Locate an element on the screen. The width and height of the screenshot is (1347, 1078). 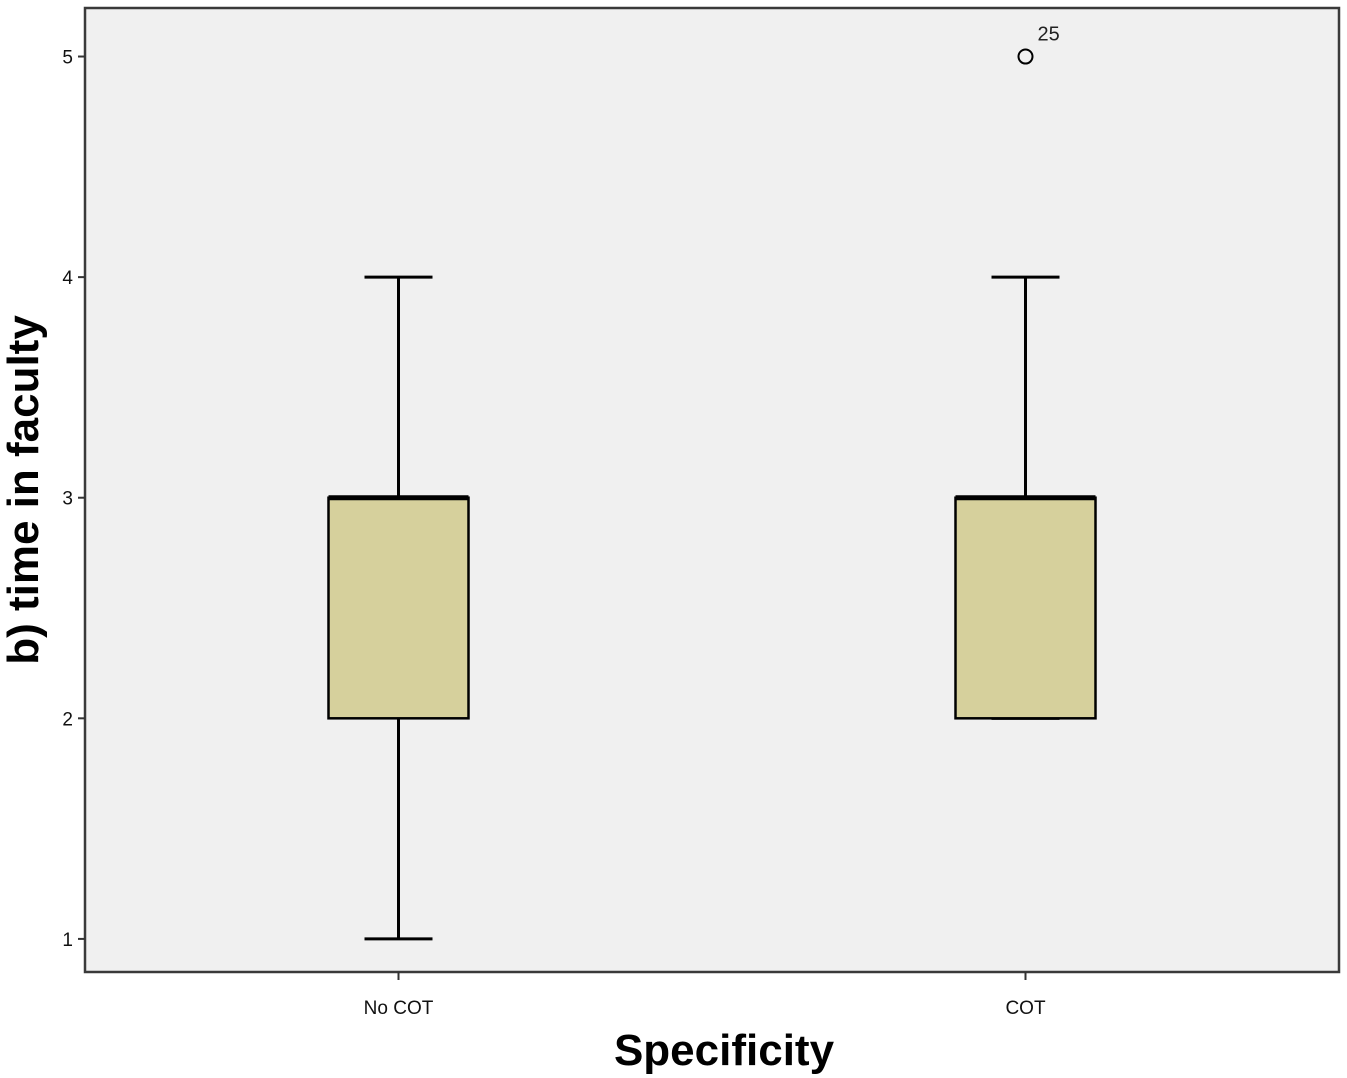
box-cot is located at coordinates (1025, 608).